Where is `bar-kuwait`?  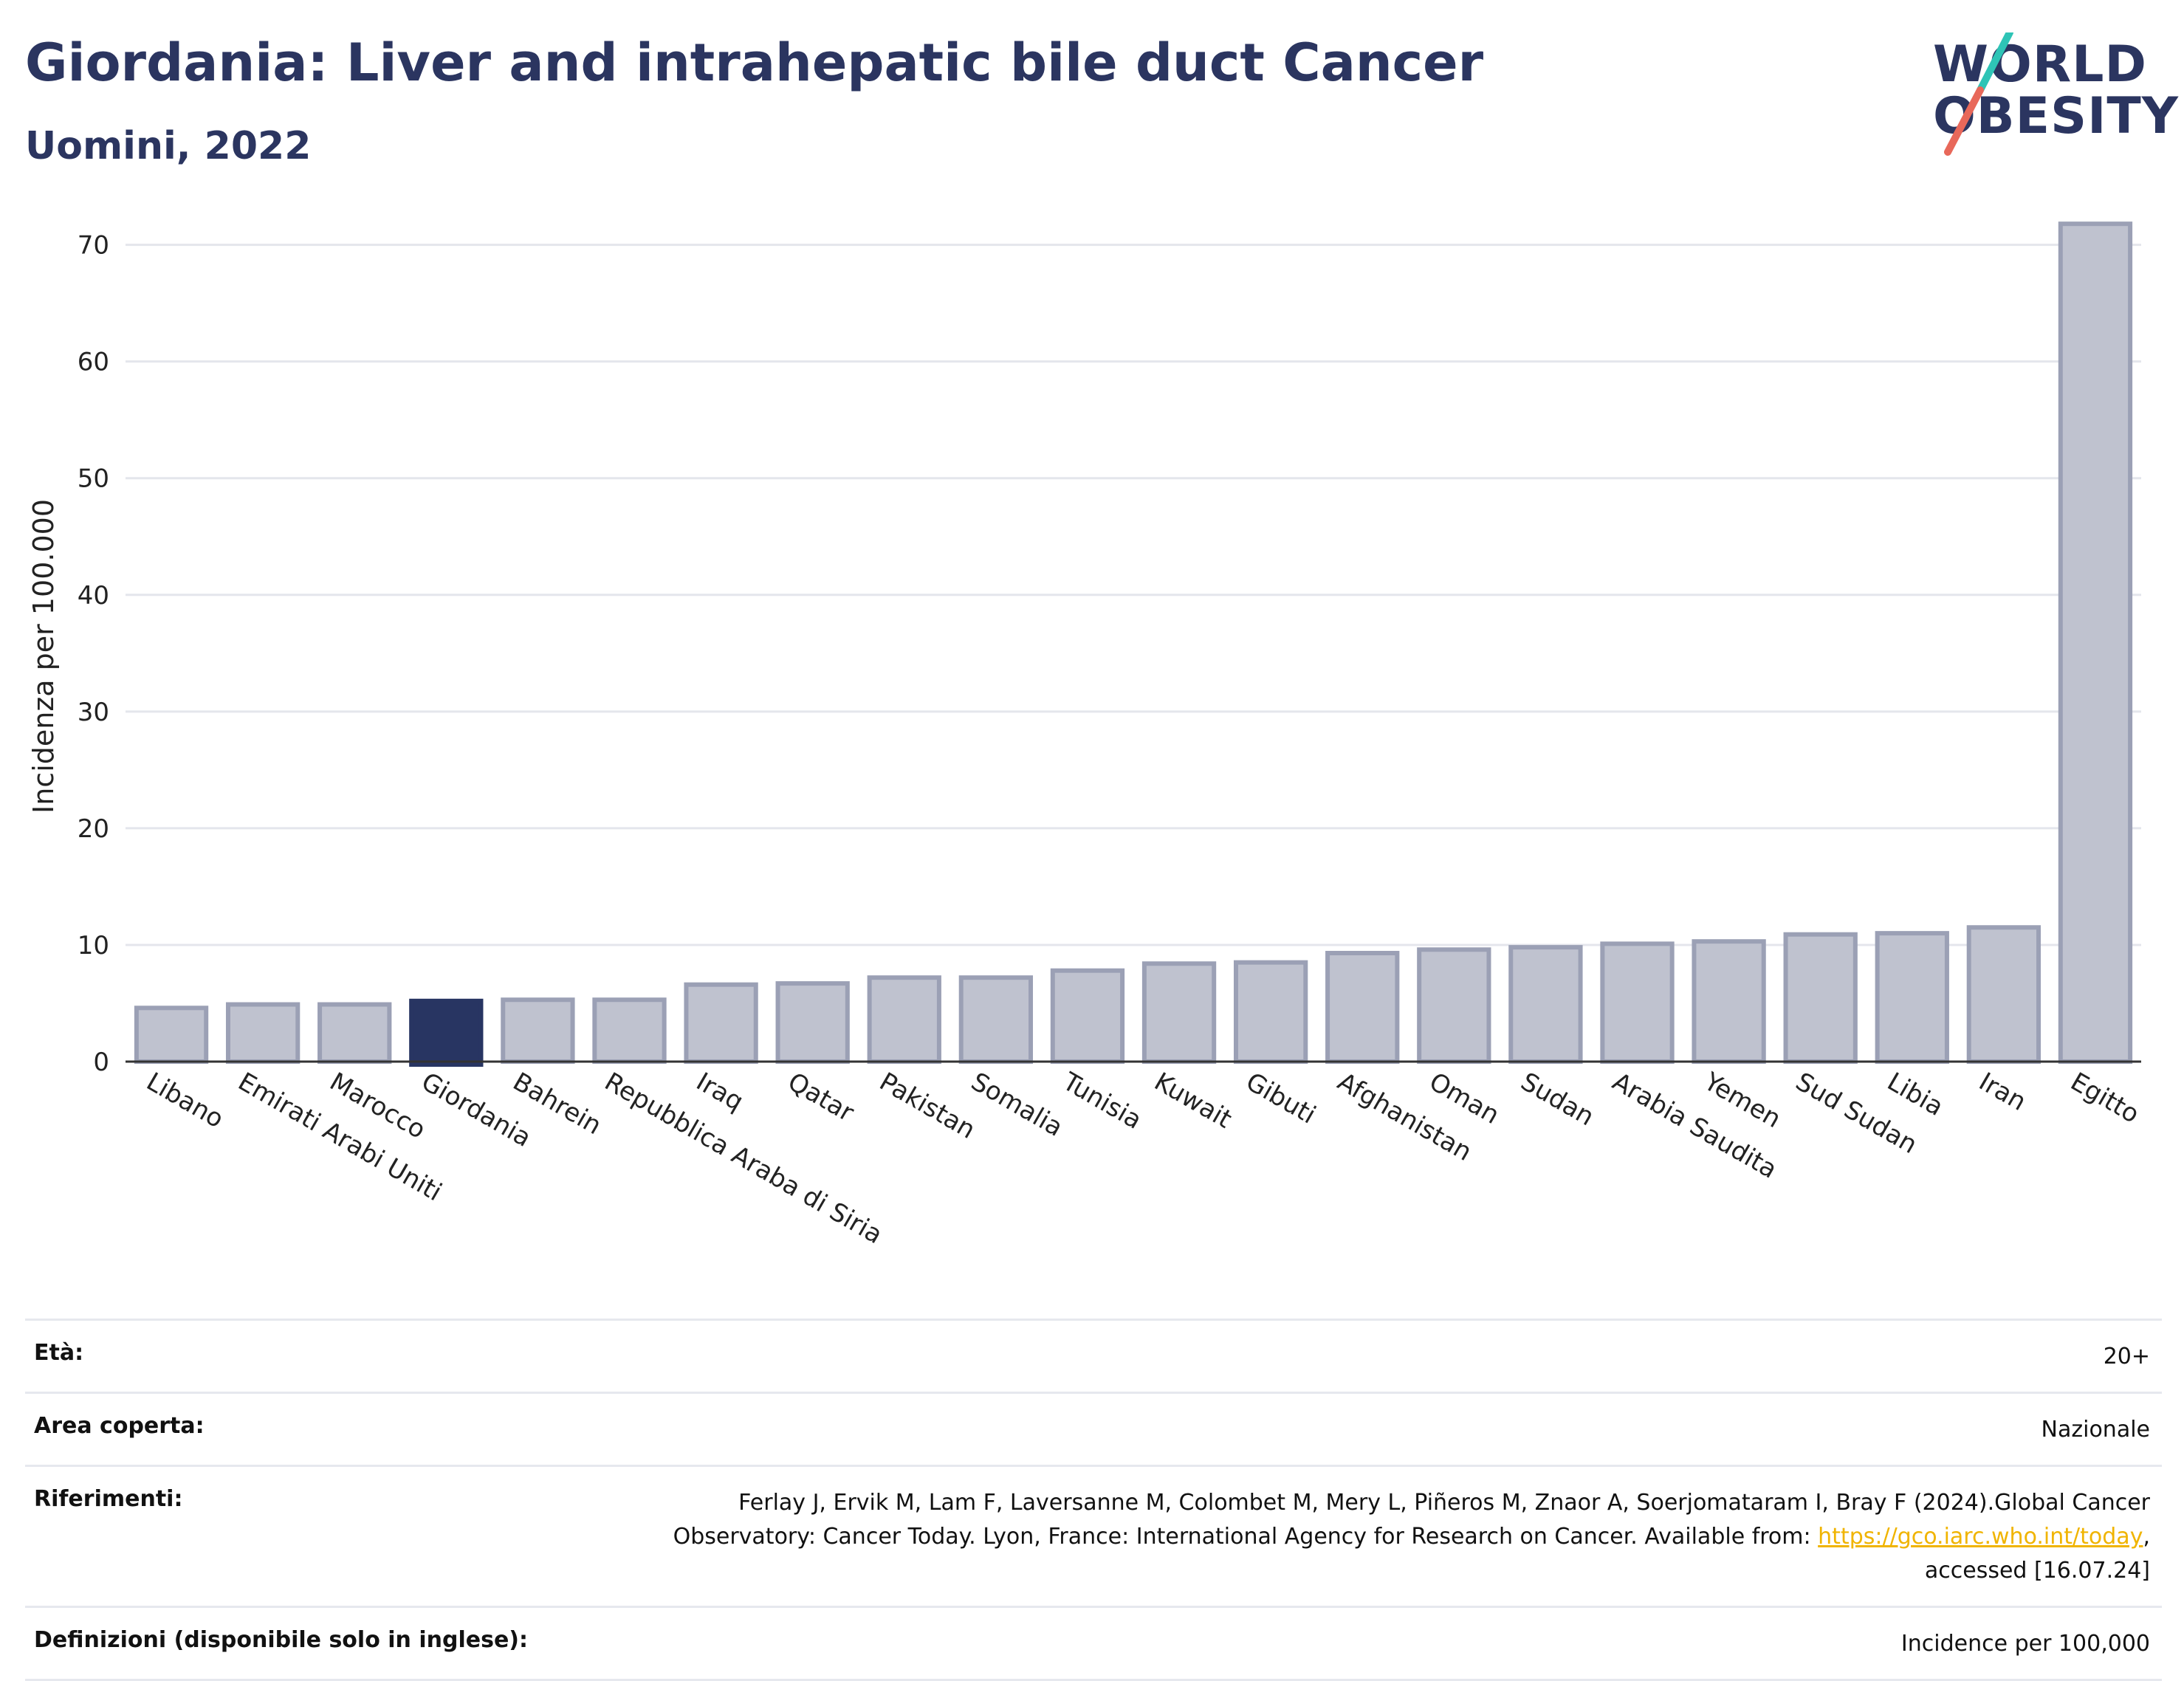 bar-kuwait is located at coordinates (1179, 1012).